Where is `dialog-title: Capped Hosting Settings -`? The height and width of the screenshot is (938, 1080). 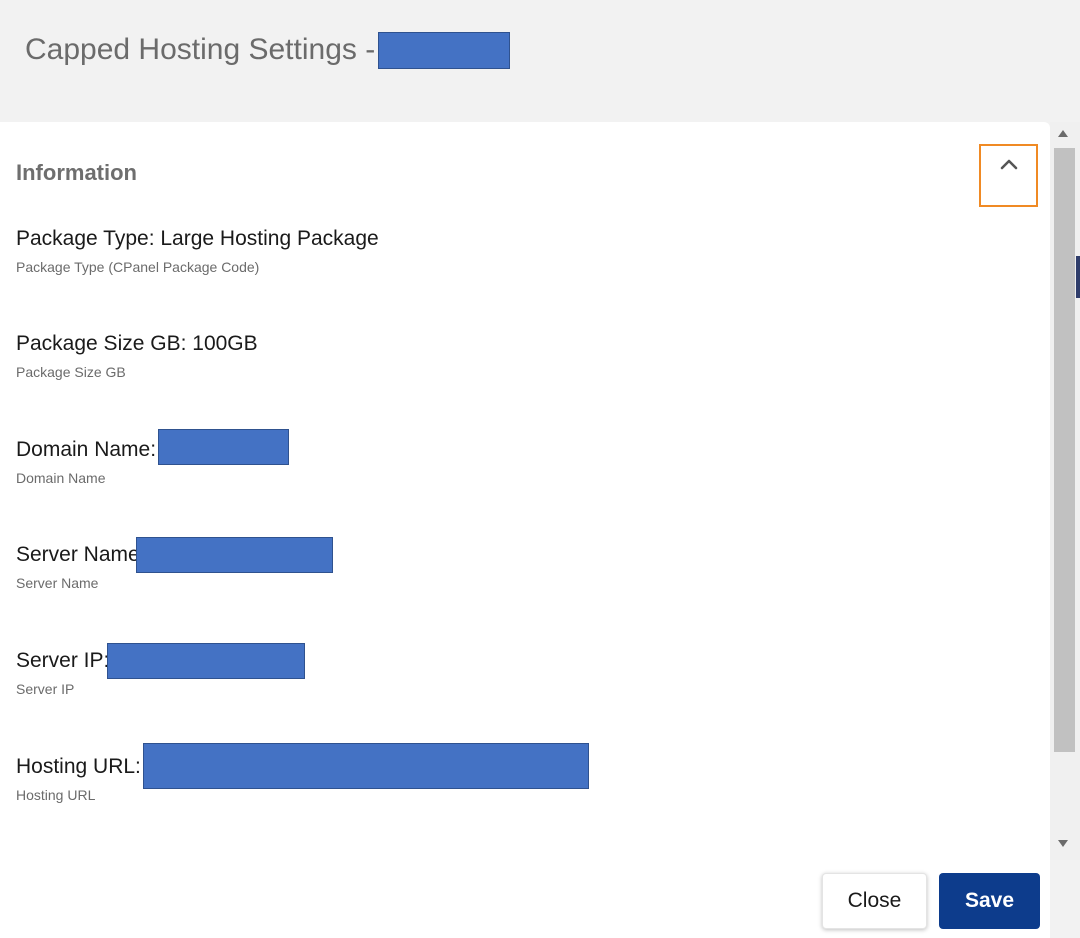 dialog-title: Capped Hosting Settings - is located at coordinates (267, 50).